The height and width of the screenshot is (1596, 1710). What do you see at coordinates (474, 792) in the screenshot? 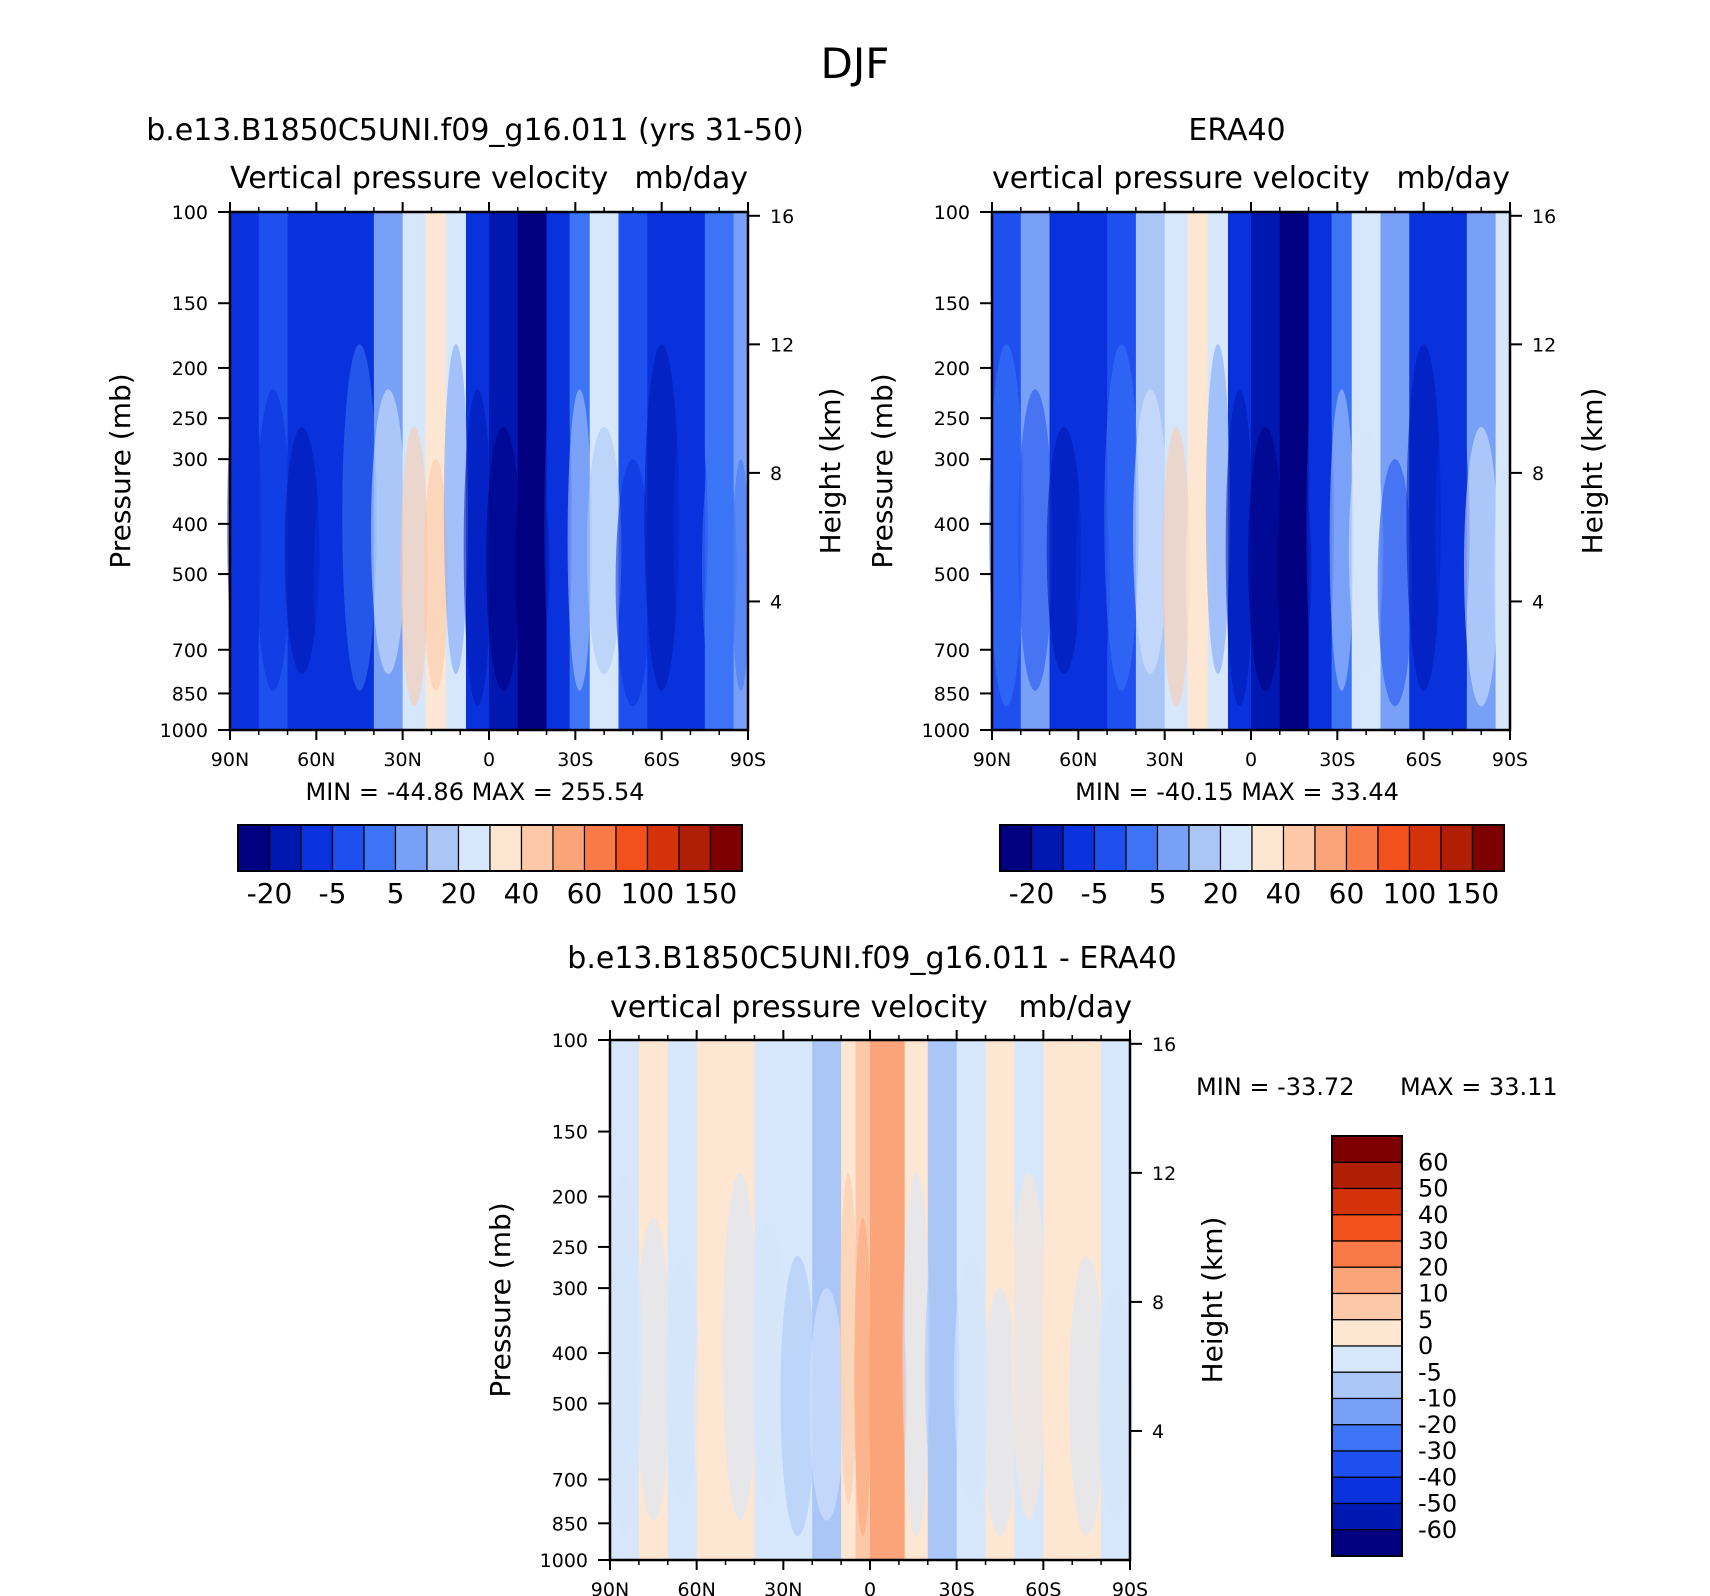
I see `panel-model-stats: MIN = -44.86 MAX = 255.54` at bounding box center [474, 792].